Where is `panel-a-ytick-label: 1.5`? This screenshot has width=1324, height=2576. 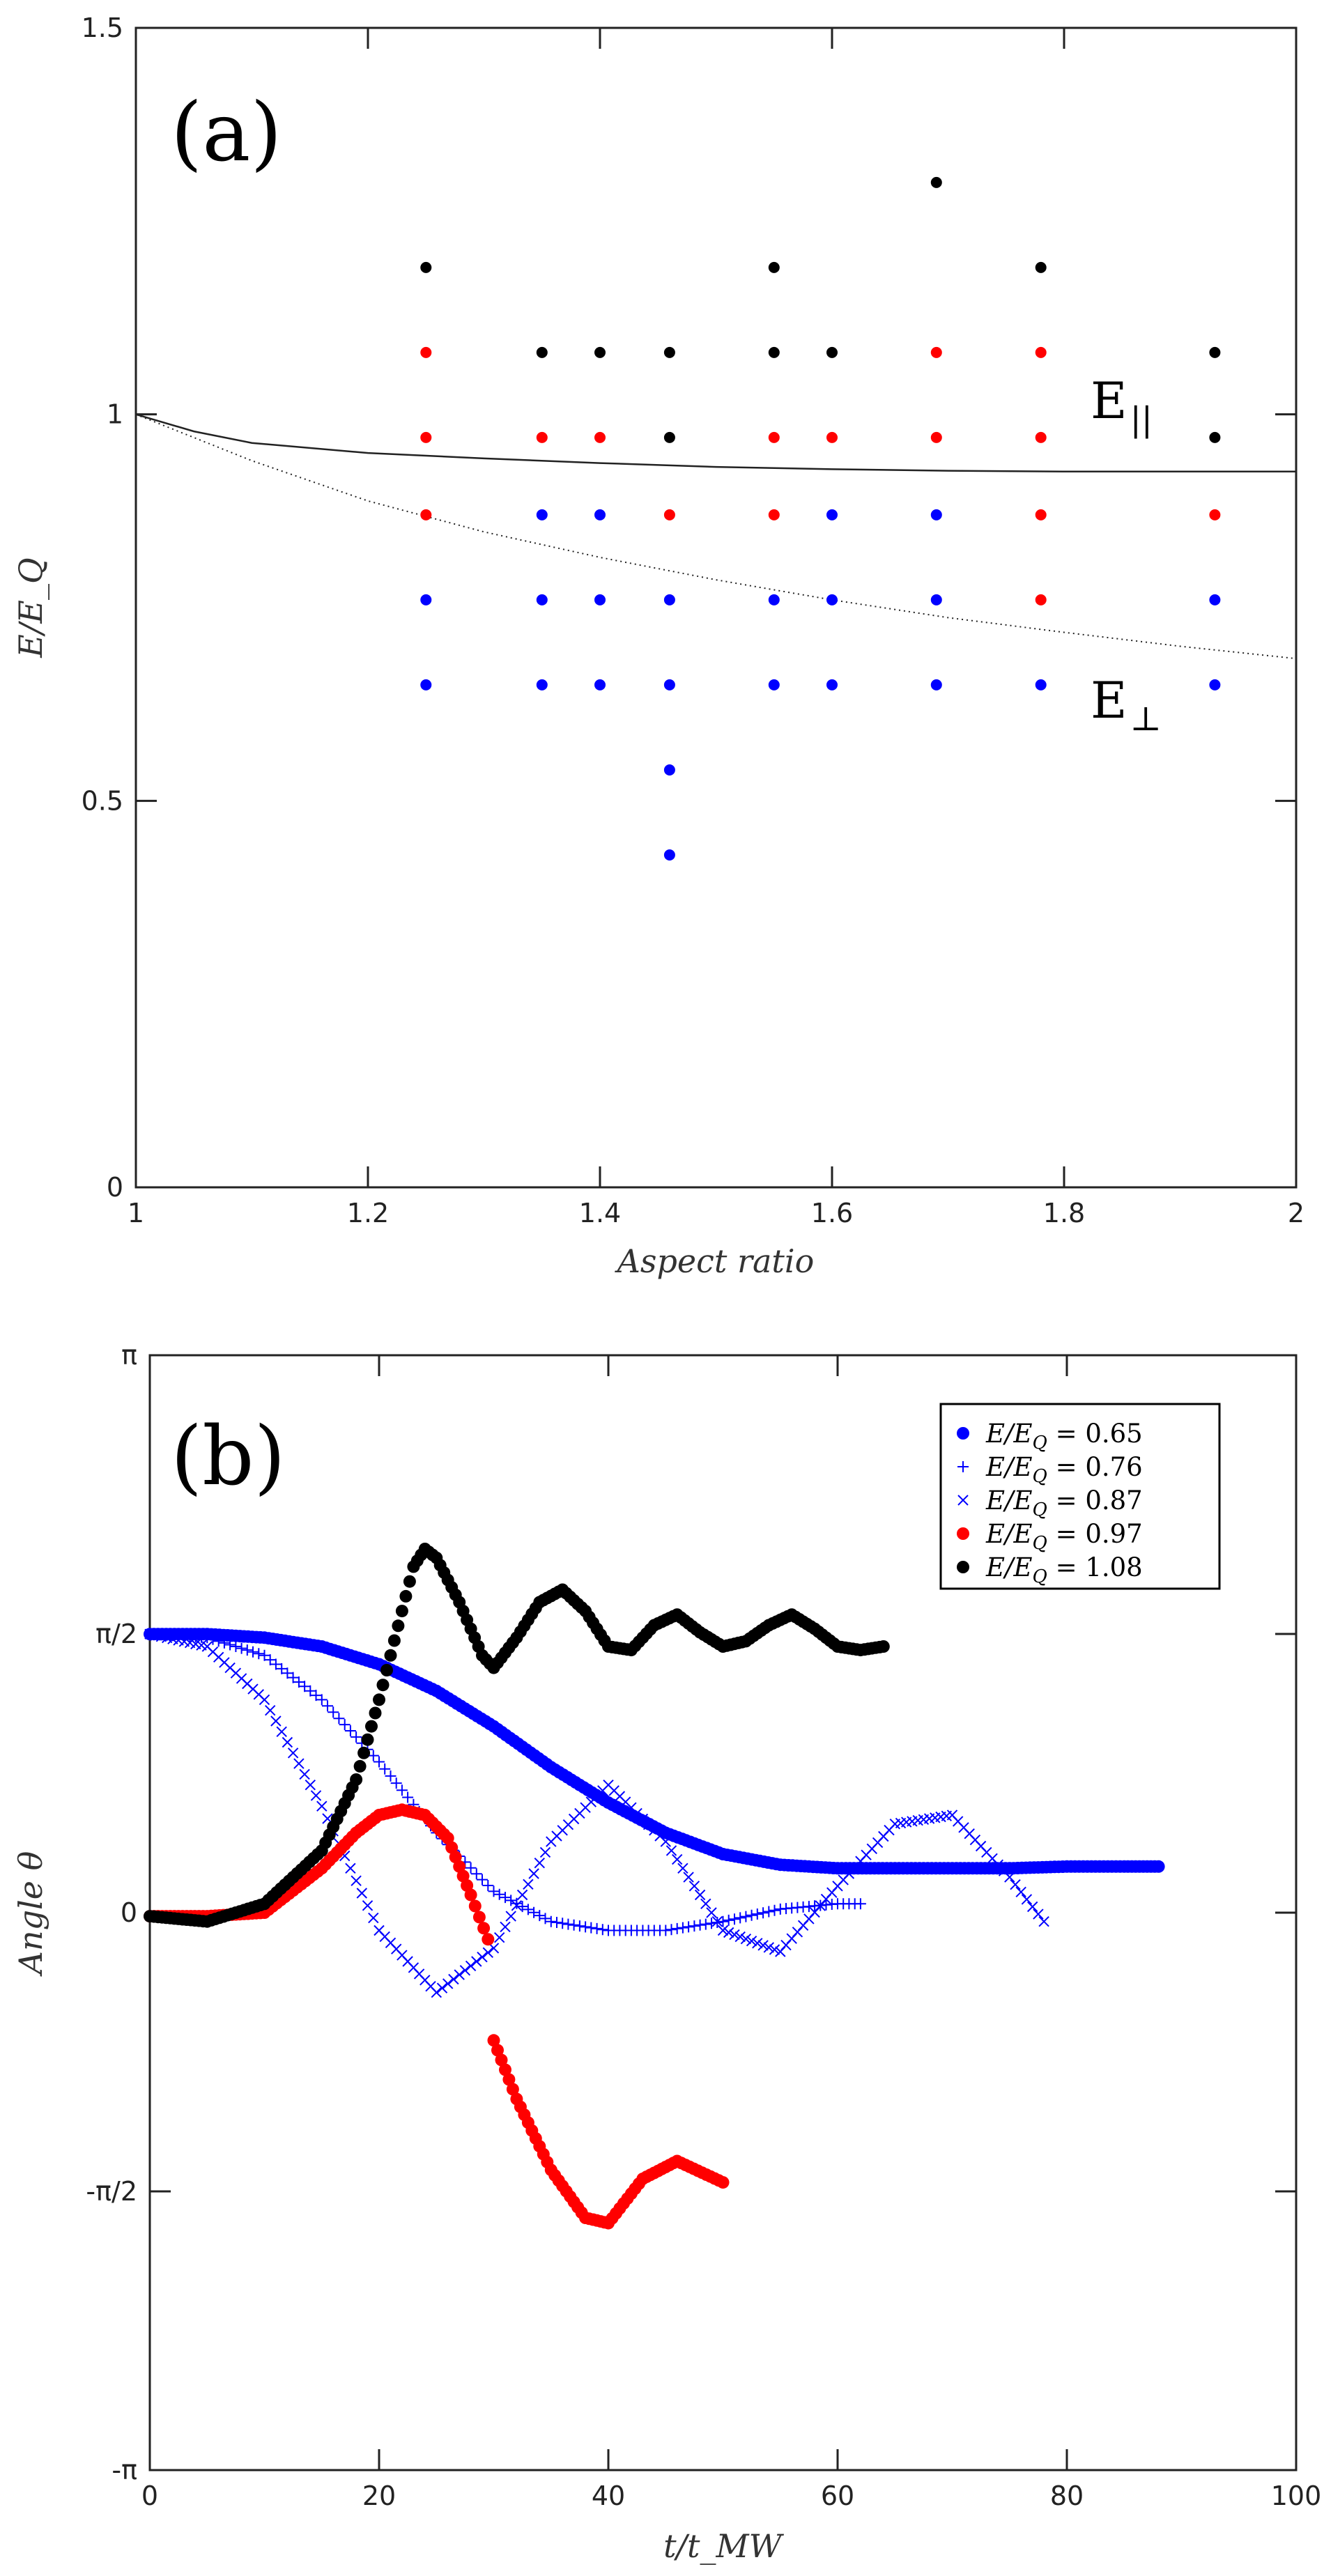 panel-a-ytick-label: 1.5 is located at coordinates (102, 28).